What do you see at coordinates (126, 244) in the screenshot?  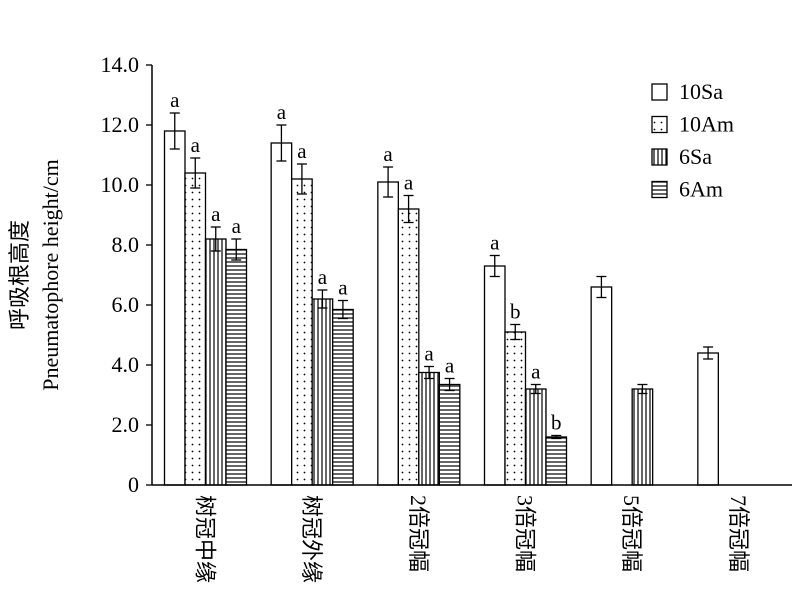 I see `y-tick-label: 8.0` at bounding box center [126, 244].